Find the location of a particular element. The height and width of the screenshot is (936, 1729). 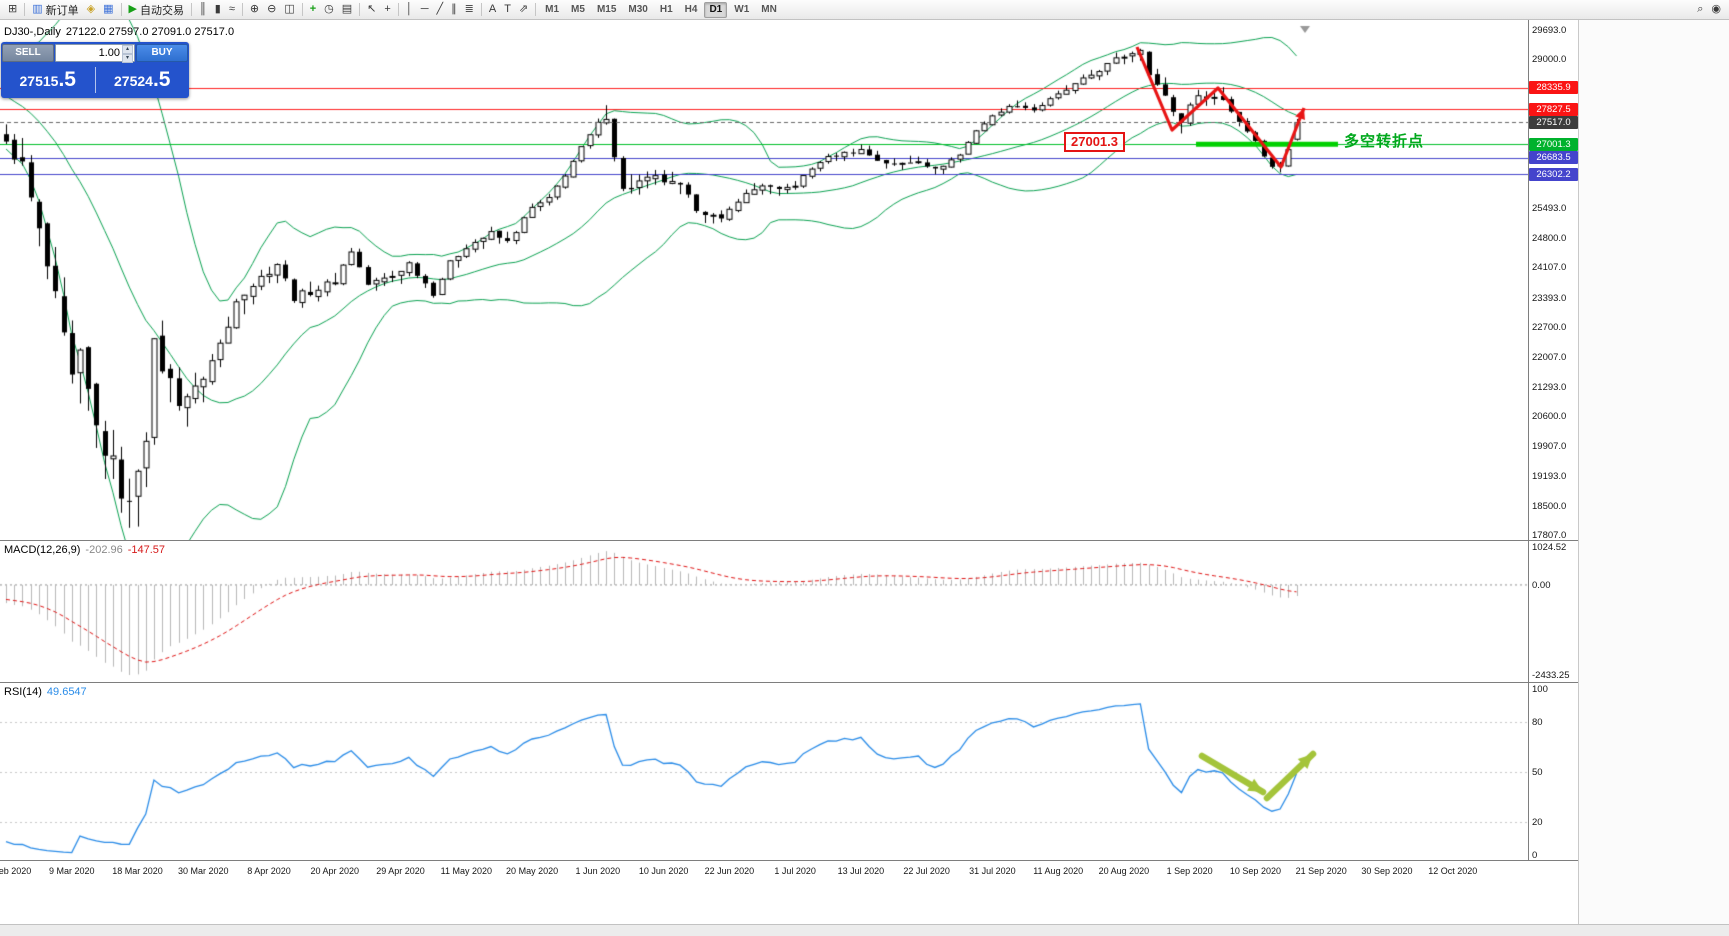

time-axis-label: 30 Mar 2020 is located at coordinates (203, 871).